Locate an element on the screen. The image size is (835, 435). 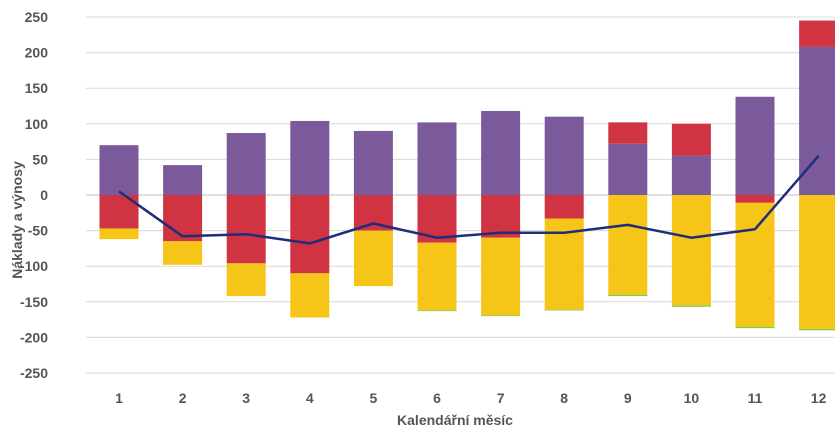
bar-segment-s2-m10 is located at coordinates (691, 139).